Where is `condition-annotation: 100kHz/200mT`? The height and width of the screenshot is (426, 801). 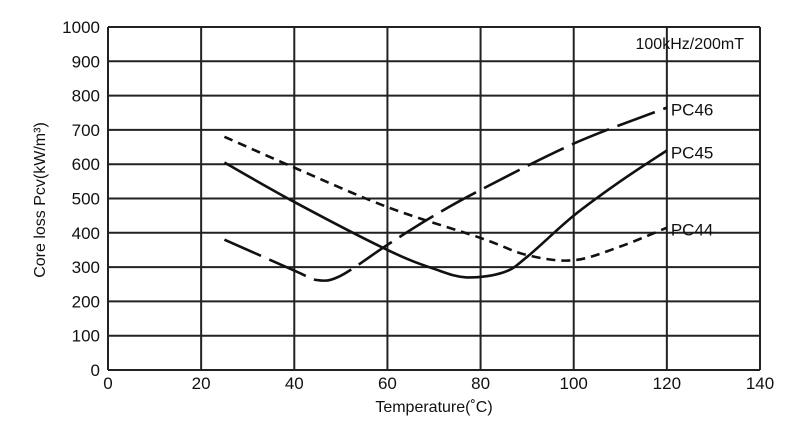 condition-annotation: 100kHz/200mT is located at coordinates (690, 44).